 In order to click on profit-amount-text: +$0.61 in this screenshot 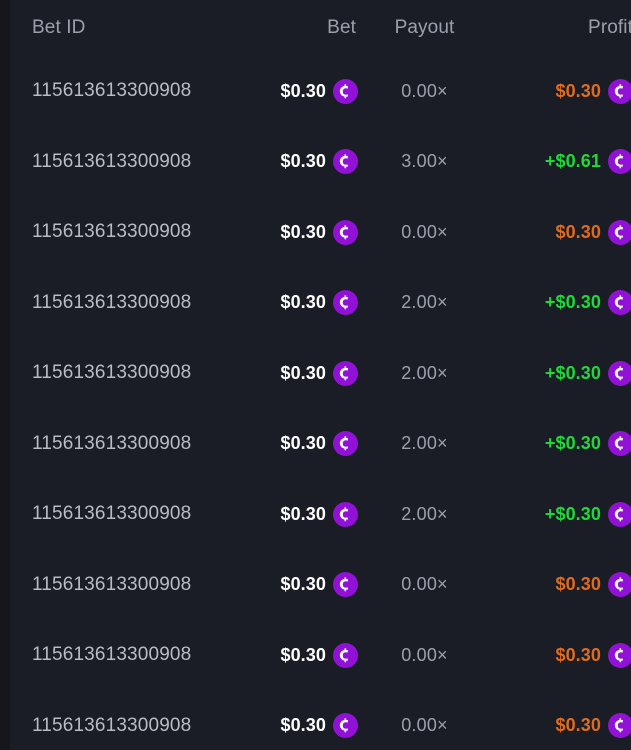, I will do `click(572, 161)`.